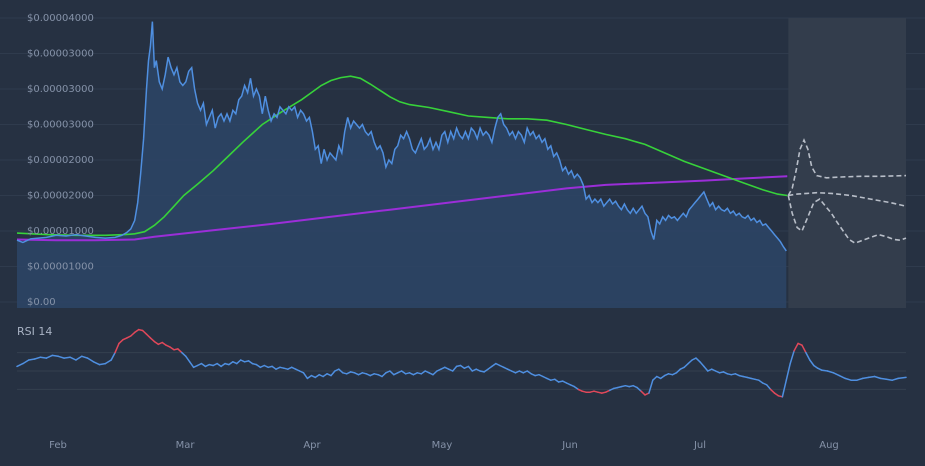 Image resolution: width=925 pixels, height=466 pixels. I want to click on x-tick-label: Aug, so click(829, 445).